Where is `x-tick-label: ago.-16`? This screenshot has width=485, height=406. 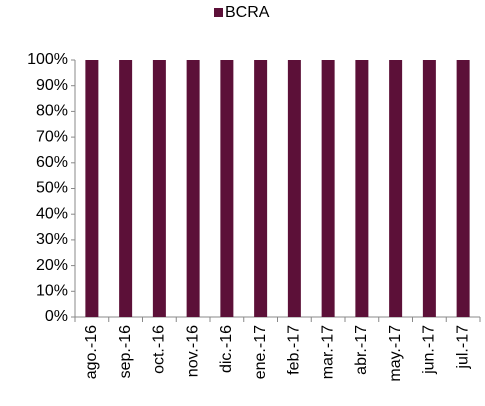 x-tick-label: ago.-16 is located at coordinates (91, 352).